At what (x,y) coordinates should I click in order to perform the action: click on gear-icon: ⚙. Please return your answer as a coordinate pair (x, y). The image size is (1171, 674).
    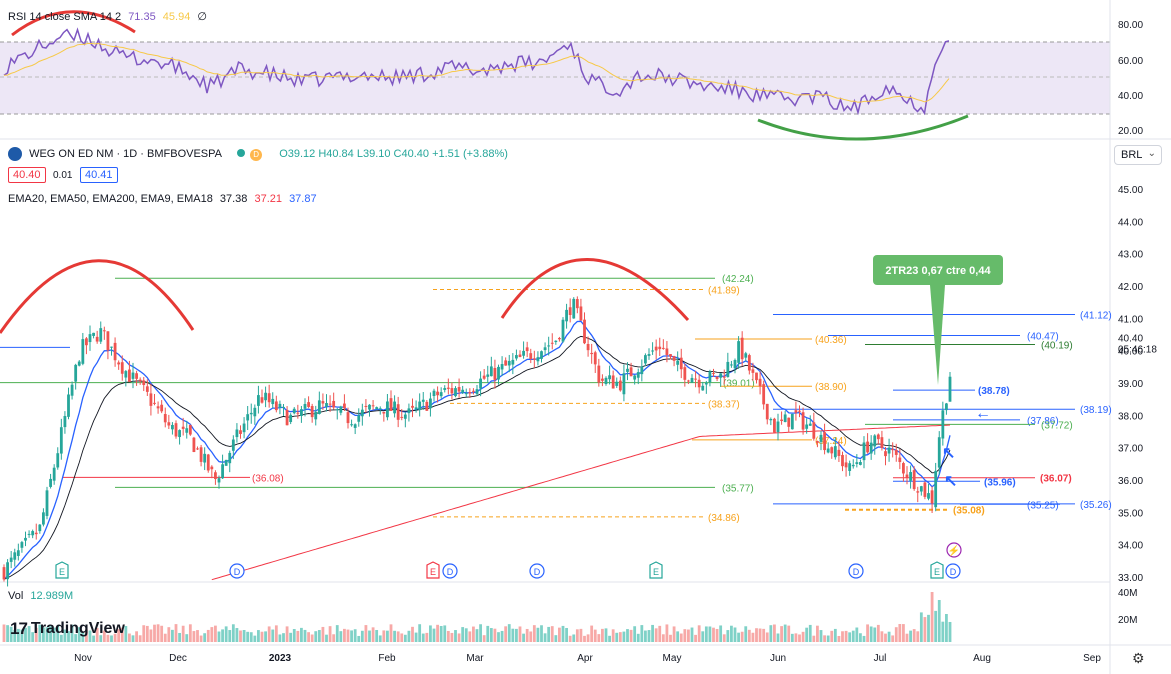
    Looking at the image, I should click on (1138, 658).